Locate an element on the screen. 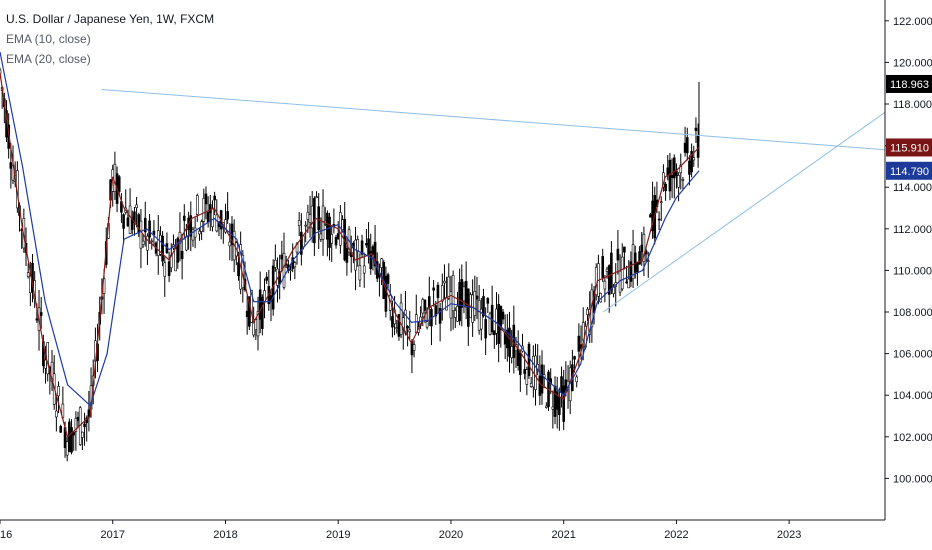 This screenshot has height=550, width=932. time-axis: 2016 2017 2018 2019 2020 2021 2022 2023 is located at coordinates (400, 530).